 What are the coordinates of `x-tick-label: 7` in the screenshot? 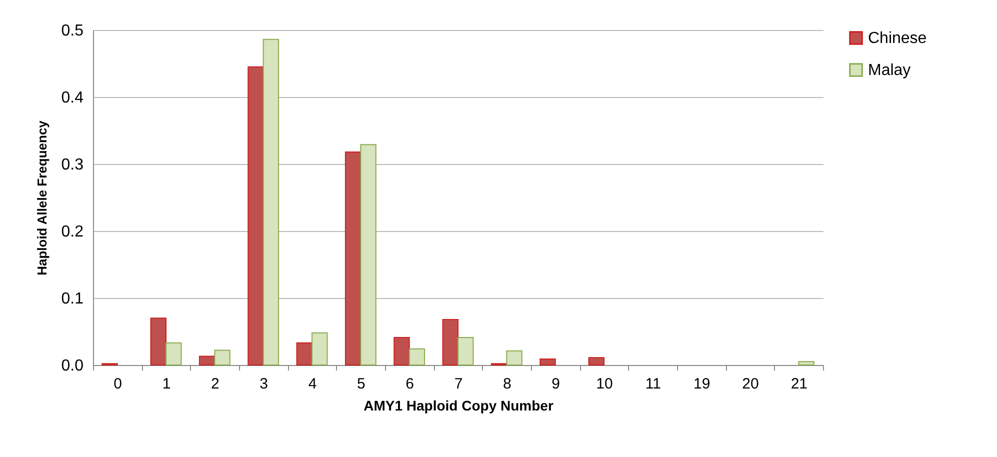 It's located at (458, 384).